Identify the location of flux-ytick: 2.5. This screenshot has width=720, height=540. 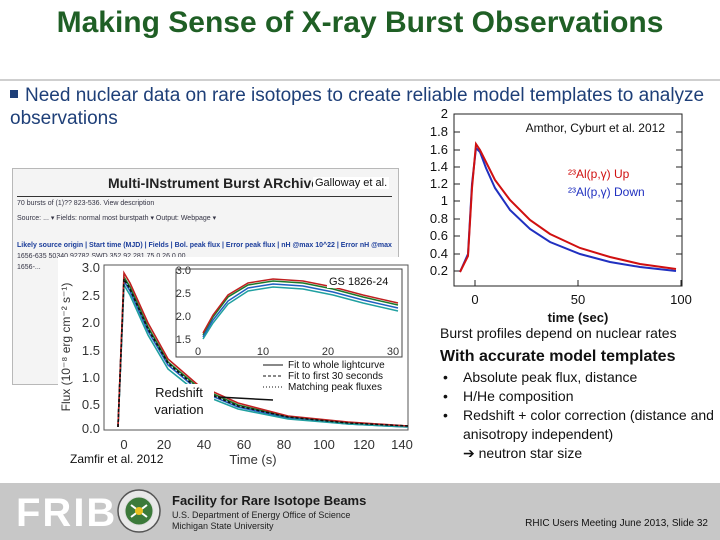
(91, 295).